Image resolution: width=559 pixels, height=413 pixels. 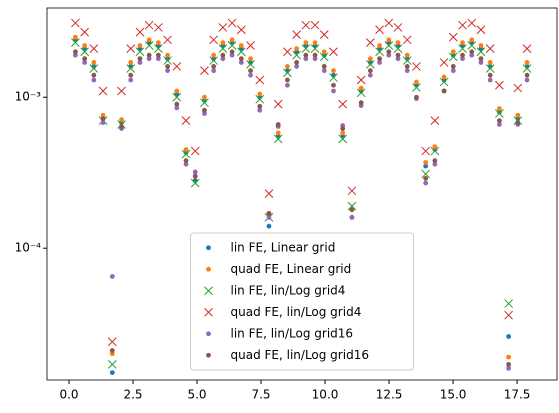 What do you see at coordinates (288, 290) in the screenshot?
I see `legend-label: lin FE, lin/Log grid4` at bounding box center [288, 290].